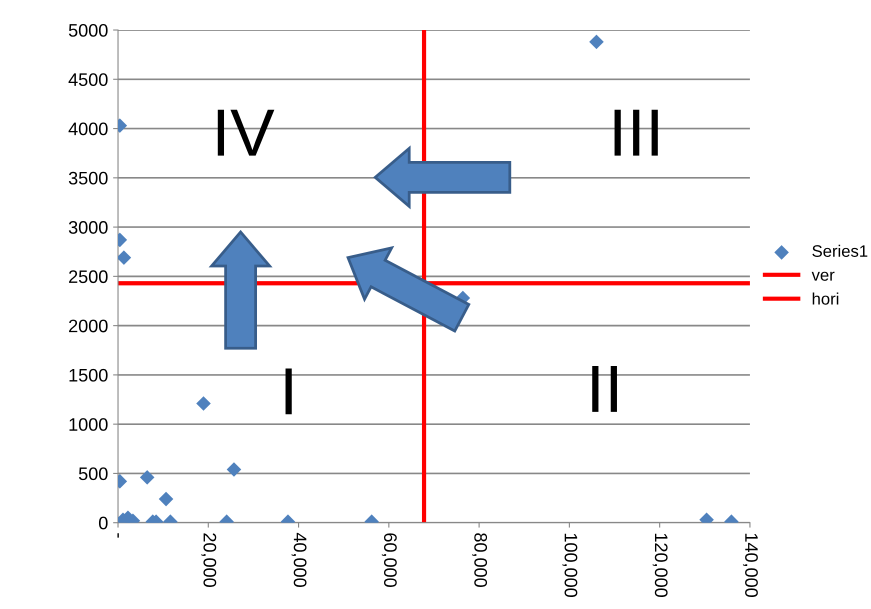  What do you see at coordinates (89, 424) in the screenshot?
I see `y-tick-label: 1000` at bounding box center [89, 424].